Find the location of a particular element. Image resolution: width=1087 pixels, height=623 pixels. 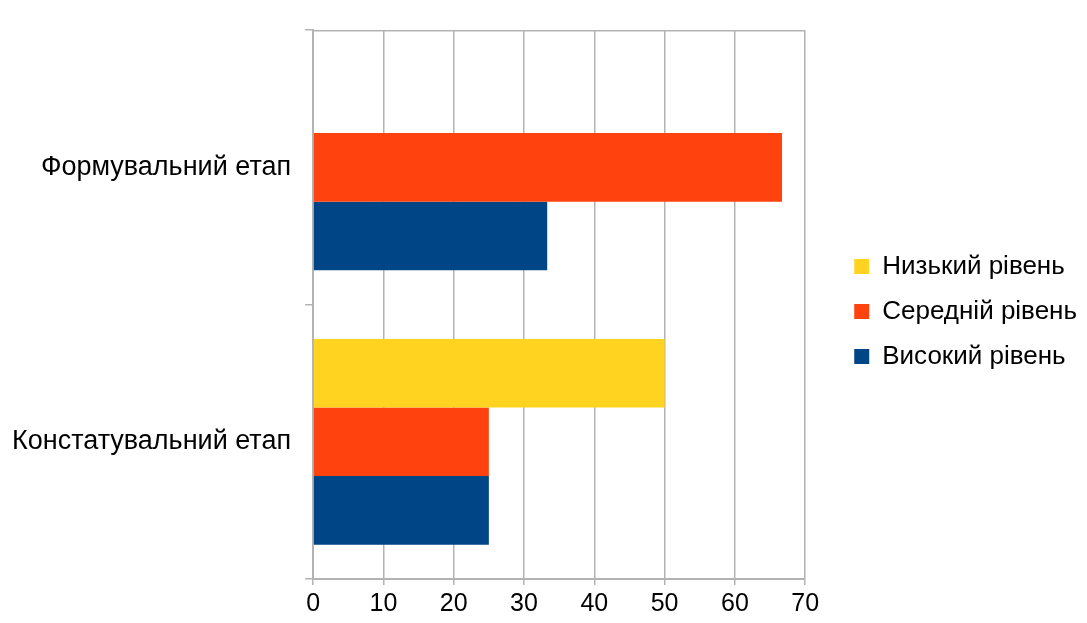

x-tick-label: 20 is located at coordinates (453, 601).